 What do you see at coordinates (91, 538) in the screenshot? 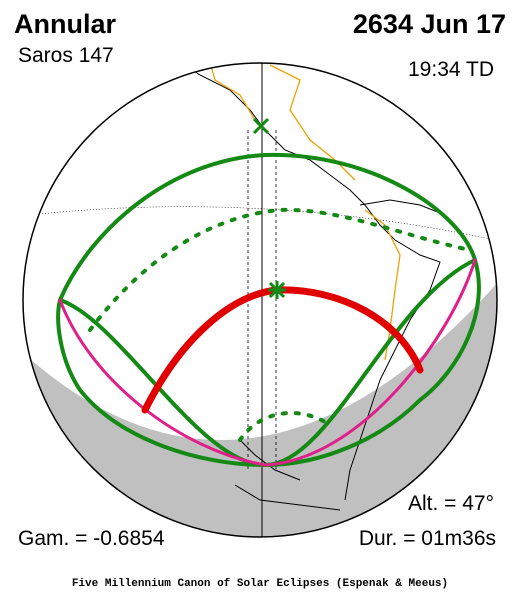
I see `gamma: Gam. = -0.6854` at bounding box center [91, 538].